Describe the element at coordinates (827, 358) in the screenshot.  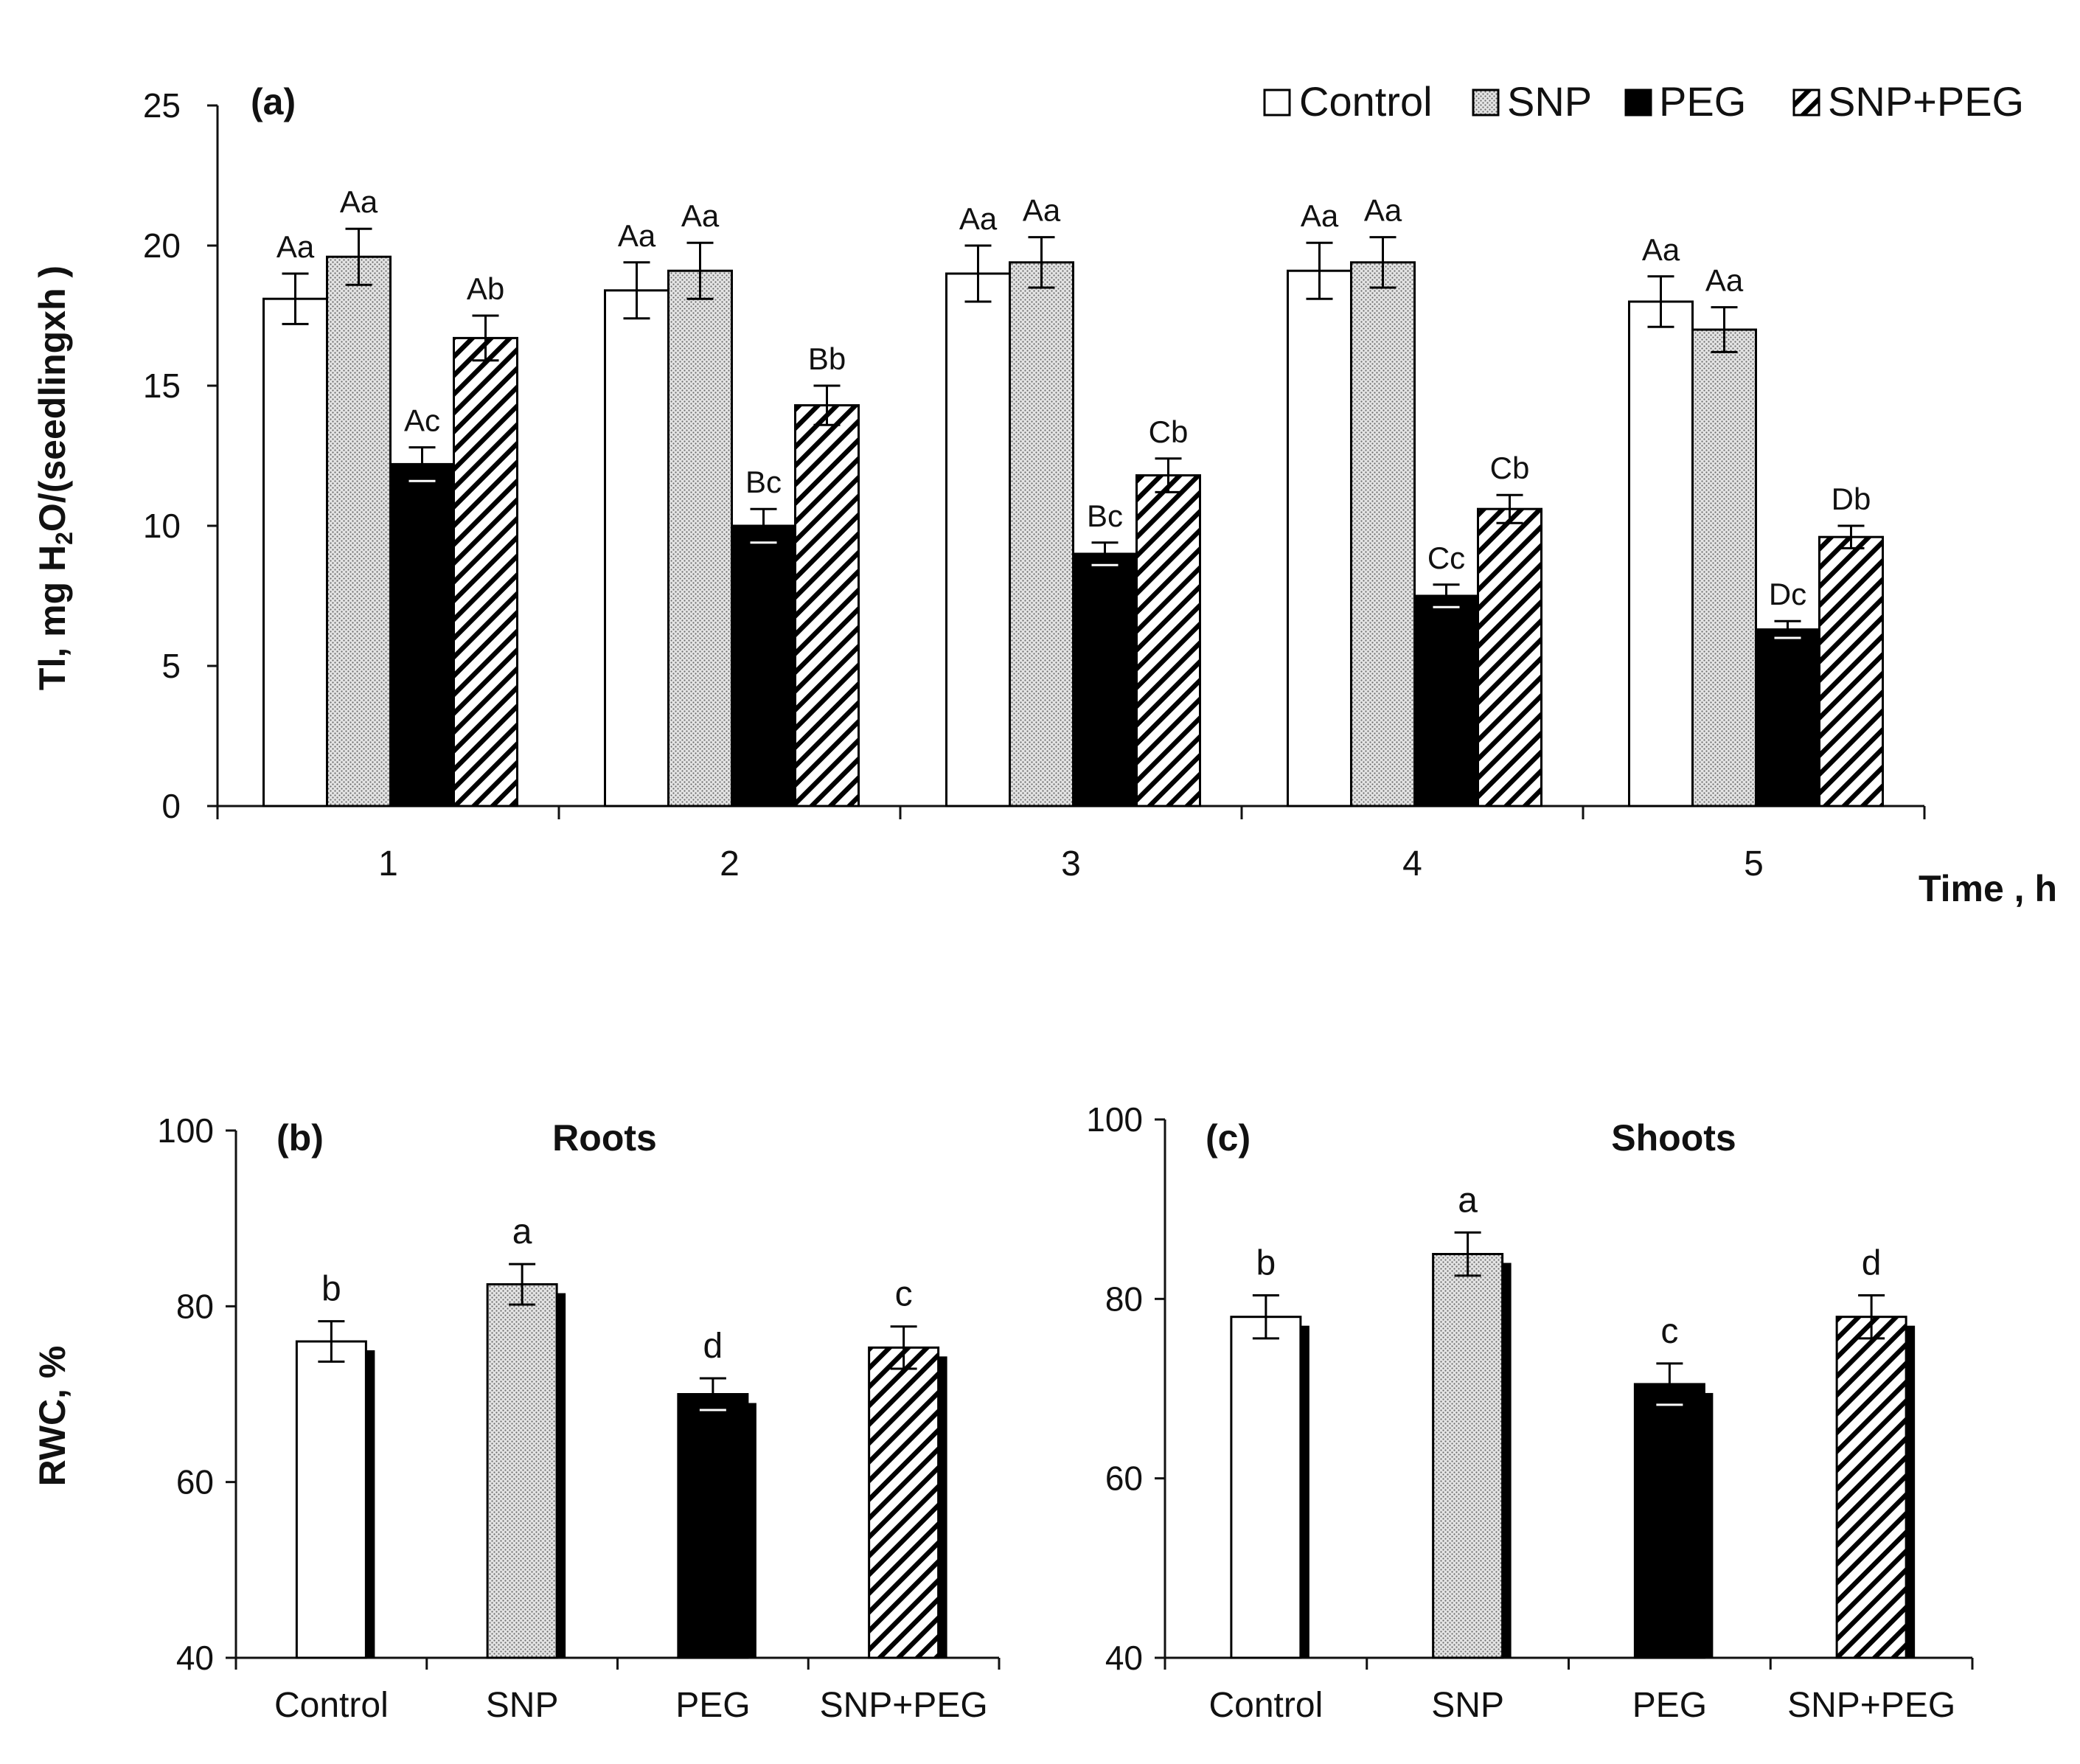
I see `significance-label: Bb` at that location.